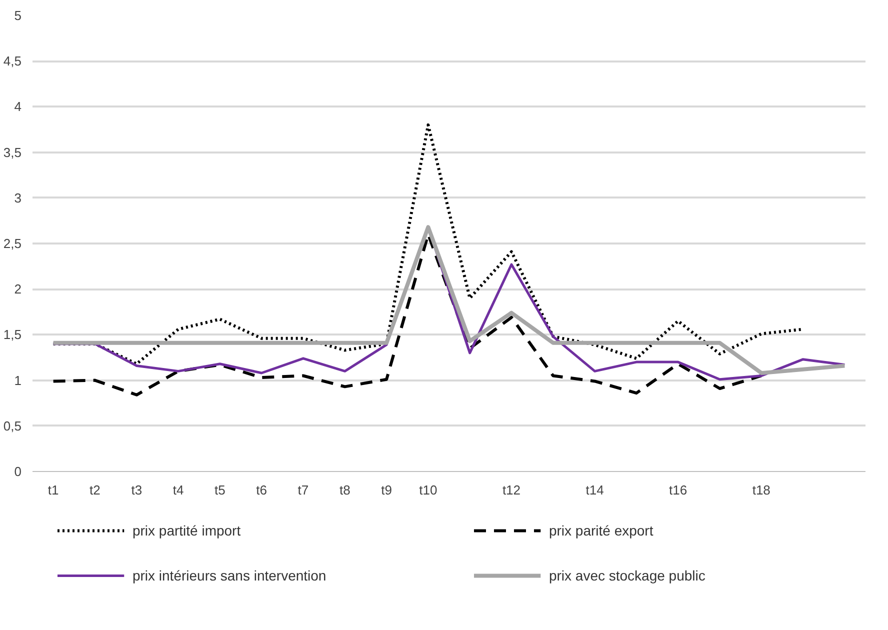 This screenshot has width=888, height=630. Describe the element at coordinates (178, 490) in the screenshot. I see `x-tick-label: t4` at that location.